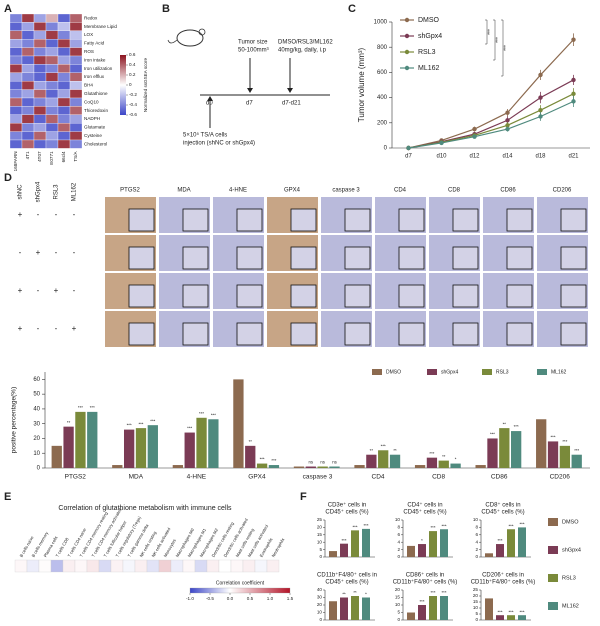 This screenshot has width=600, height=626. Describe the element at coordinates (425, 575) in the screenshot. I see `panel-title: CD86⁺ cells in` at that location.